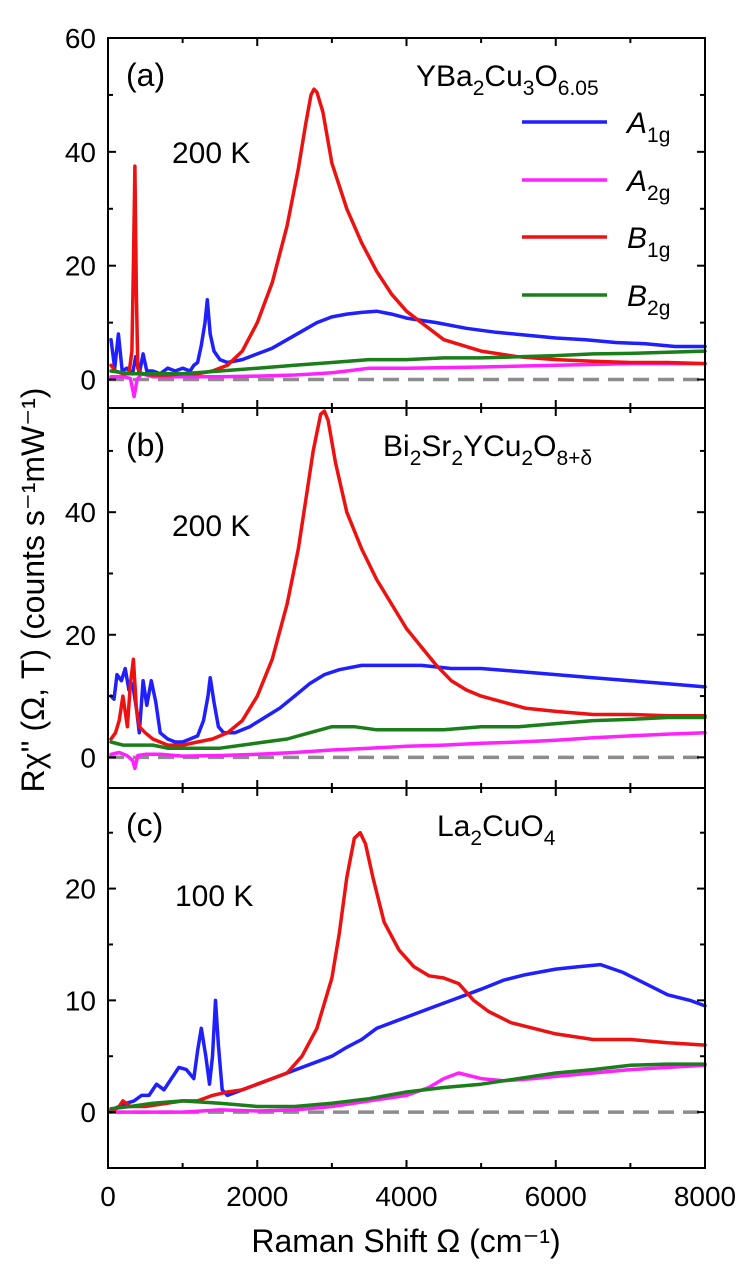 The height and width of the screenshot is (1275, 747). What do you see at coordinates (487, 450) in the screenshot?
I see `material-formula: Bi2Sr2YCu2O8+δ` at bounding box center [487, 450].